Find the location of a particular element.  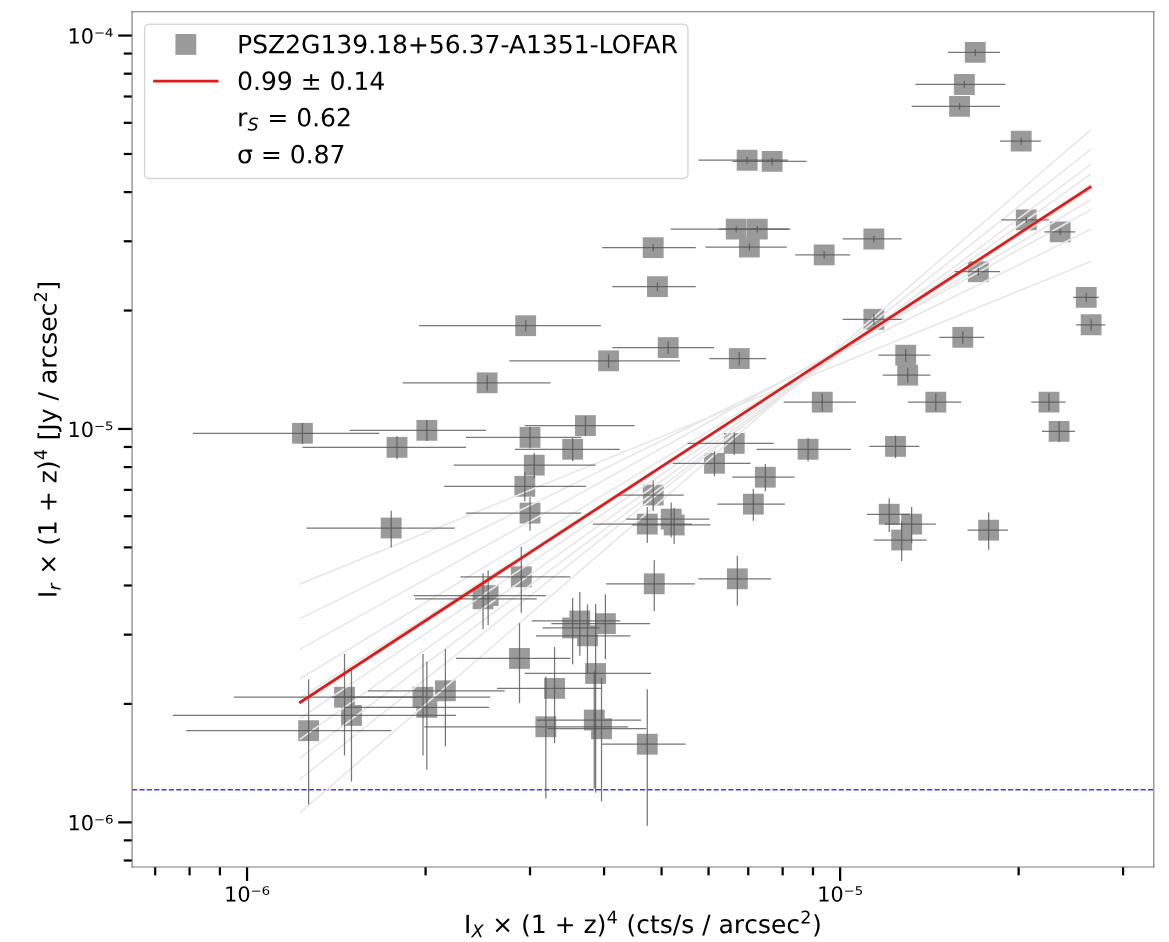

x-axis-title: I$_{X}$ × (1 + z)$^{4}$ (cts/s / arcsec$^{2}$) is located at coordinates (643, 924).